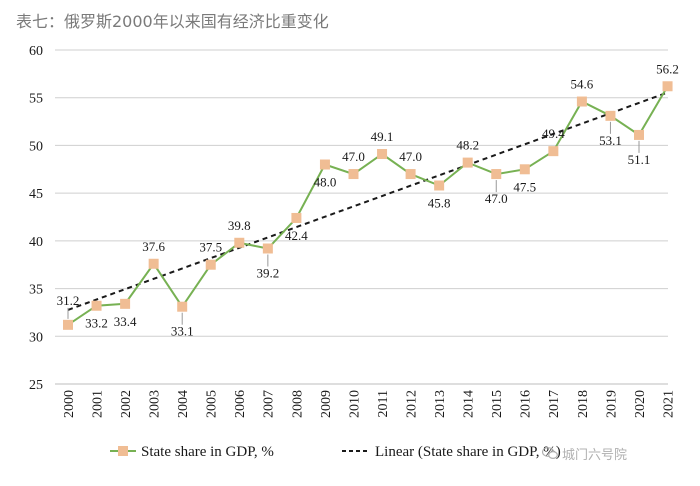 The image size is (700, 486). I want to click on x-tick-label: 2018, so click(583, 404).